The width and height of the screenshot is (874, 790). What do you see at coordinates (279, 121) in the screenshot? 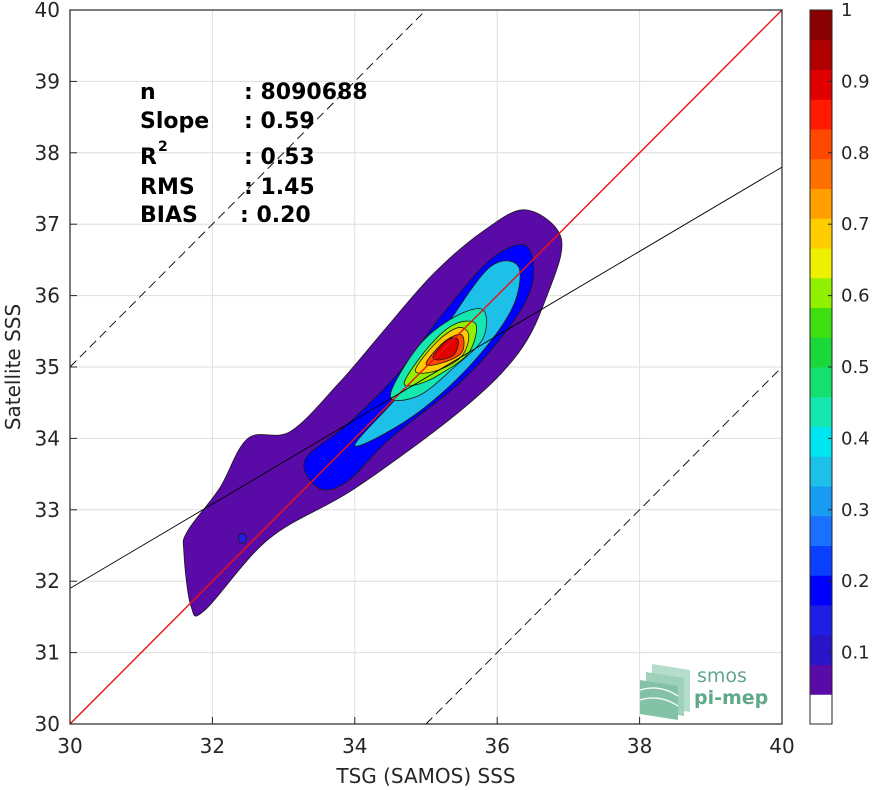
I see `stat-slope-value: : 0.59` at bounding box center [279, 121].